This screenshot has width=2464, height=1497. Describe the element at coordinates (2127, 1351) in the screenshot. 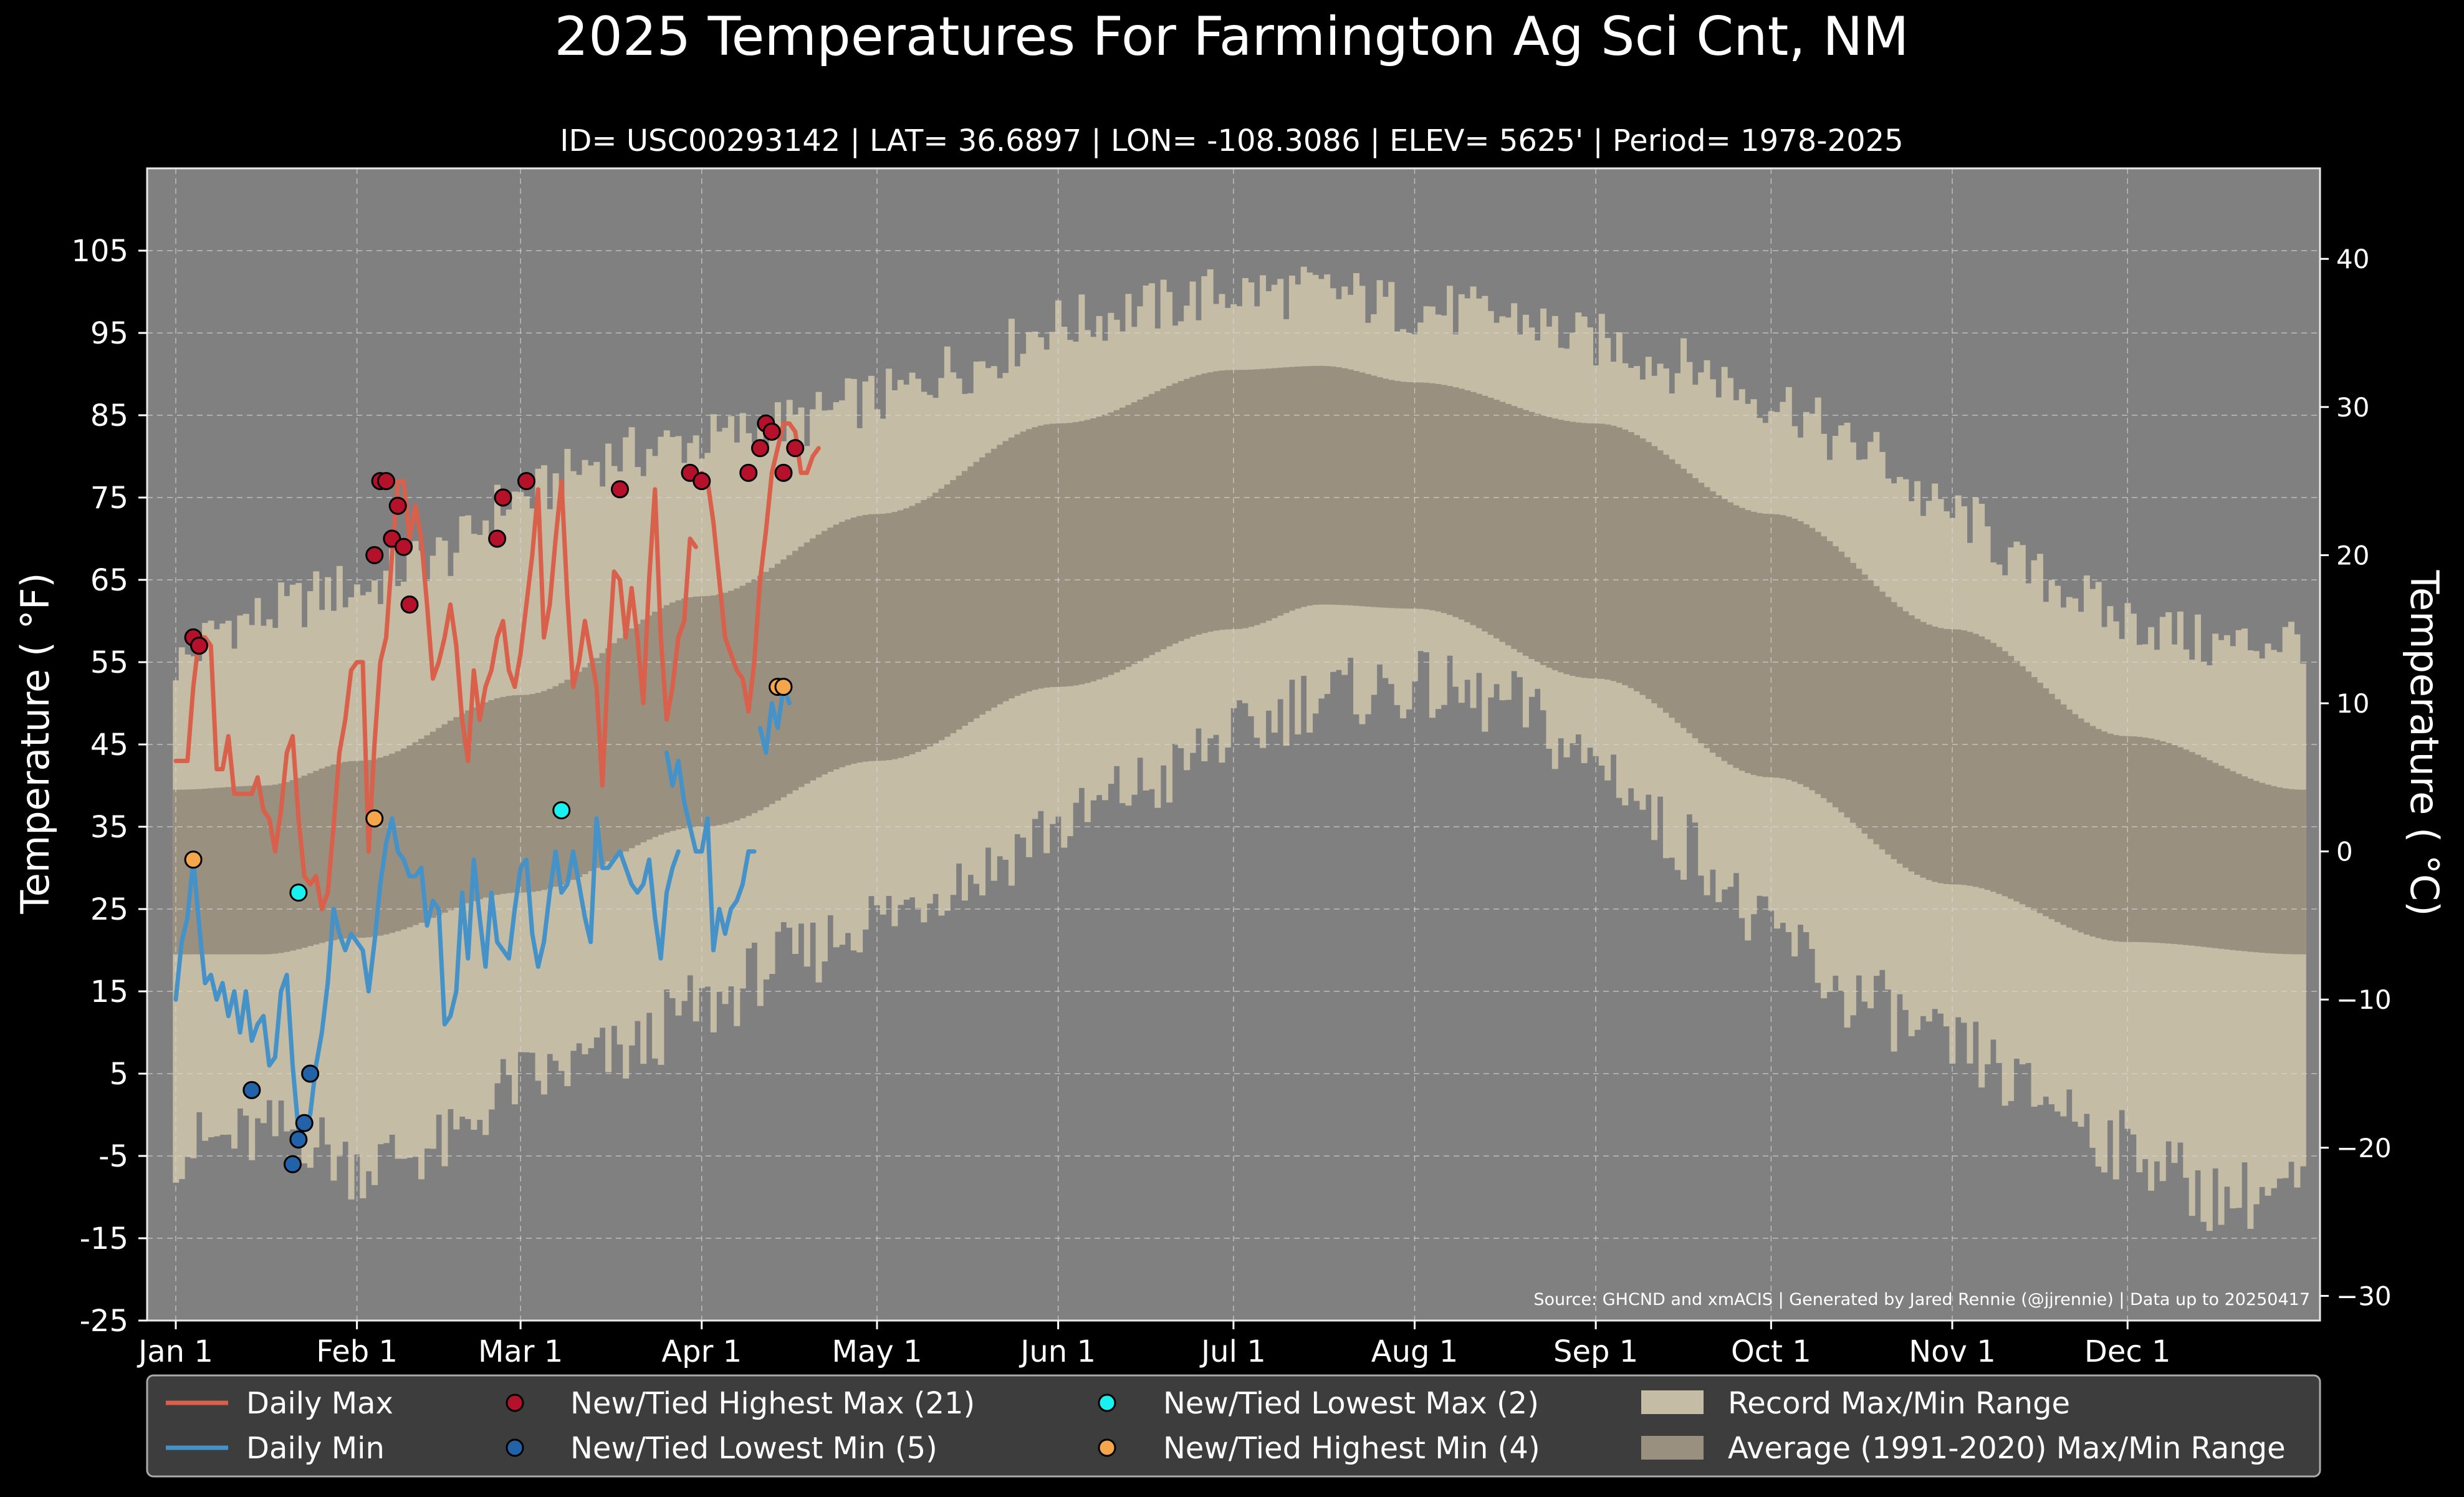

I see `x-tick-label: Dec 1` at that location.